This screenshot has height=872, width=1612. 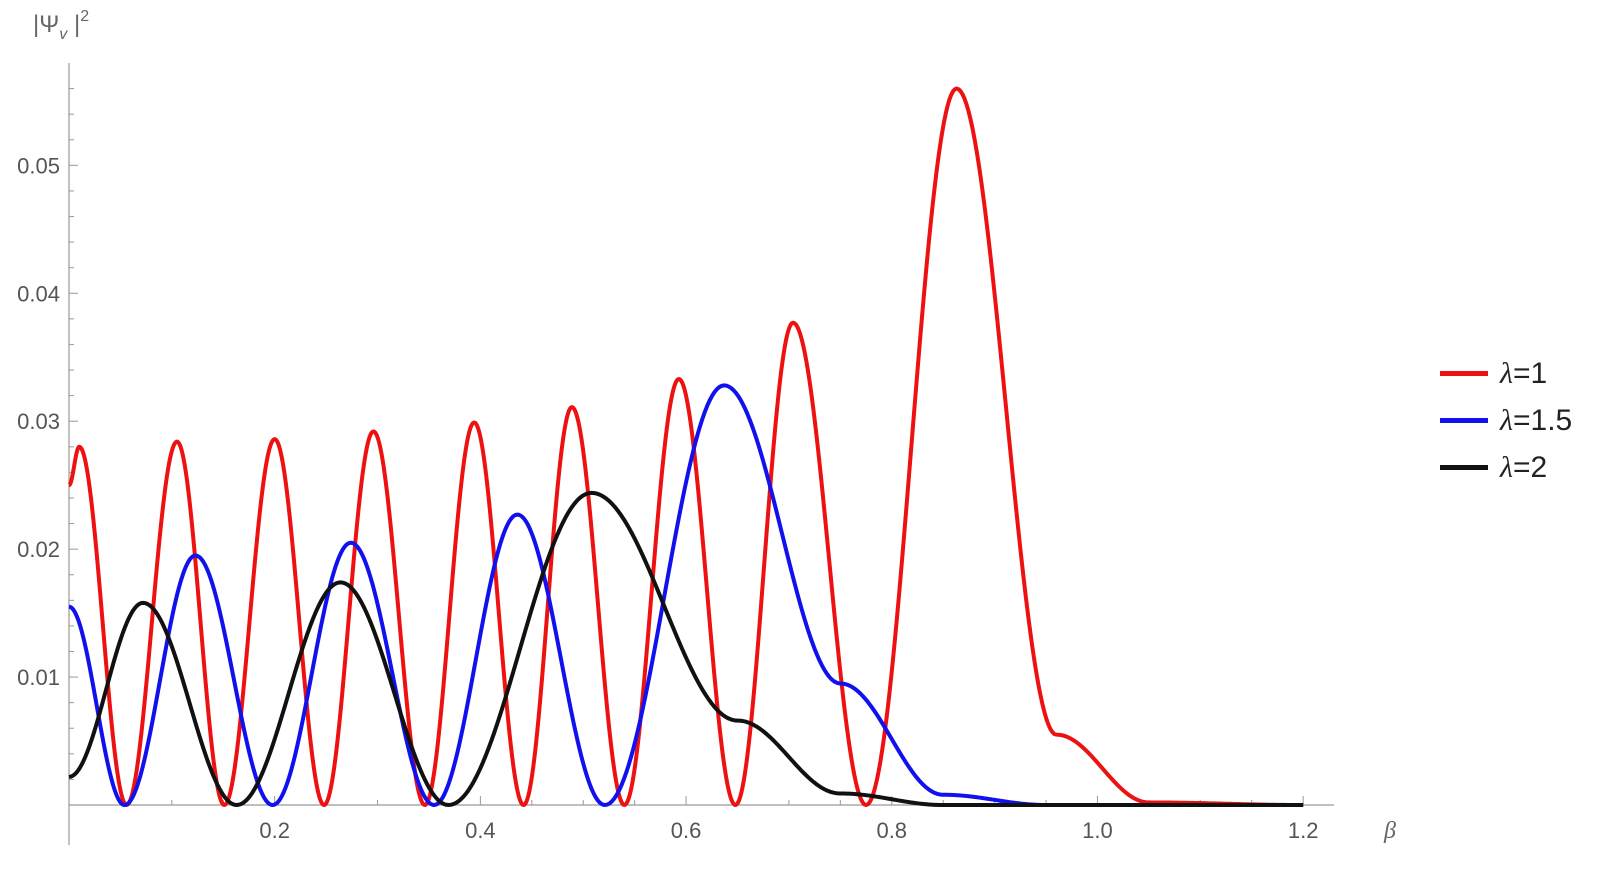 I want to click on x-tick-label: 1.0, so click(x=1097, y=830).